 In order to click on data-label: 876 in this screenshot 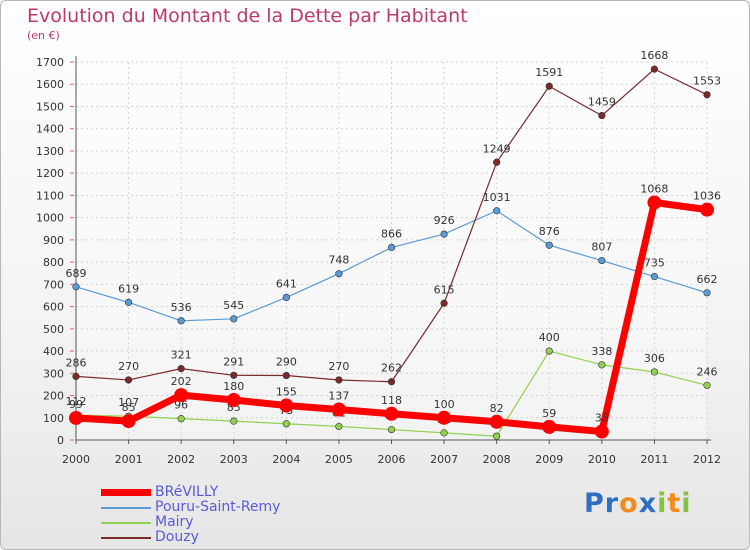, I will do `click(549, 231)`.